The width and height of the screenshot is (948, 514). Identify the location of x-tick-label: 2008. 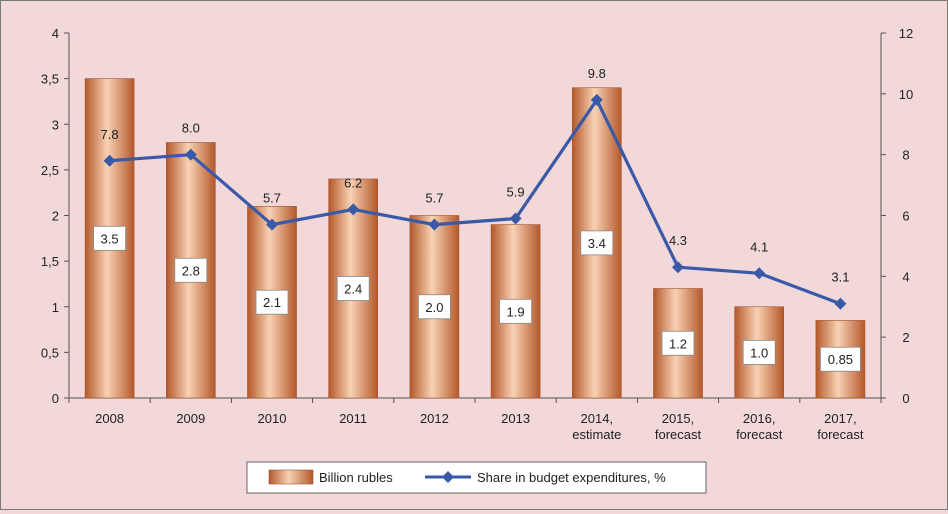
(109, 418).